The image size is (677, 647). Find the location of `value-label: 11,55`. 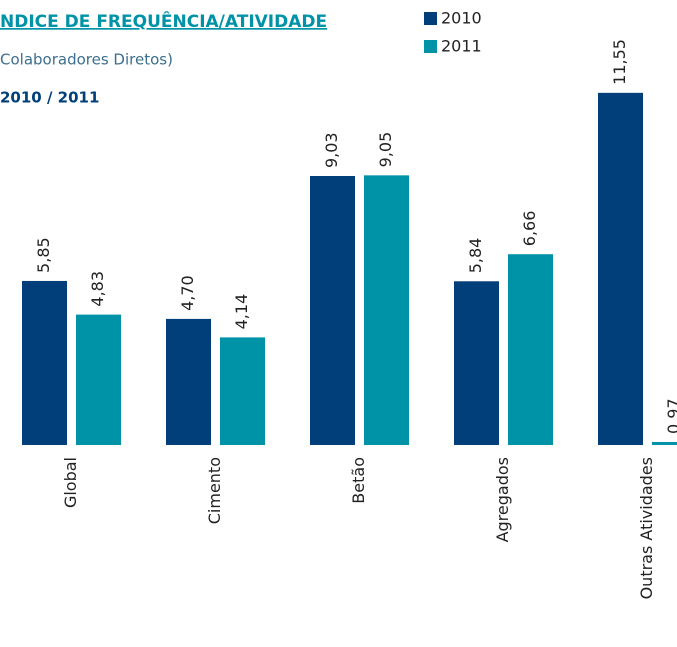

value-label: 11,55 is located at coordinates (619, 62).